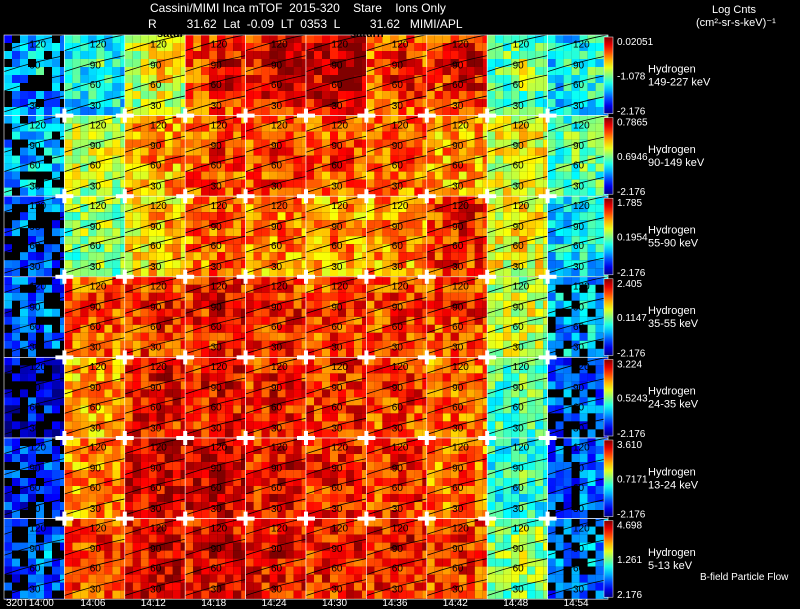  I want to click on species-label: Hydrogen, so click(672, 472).